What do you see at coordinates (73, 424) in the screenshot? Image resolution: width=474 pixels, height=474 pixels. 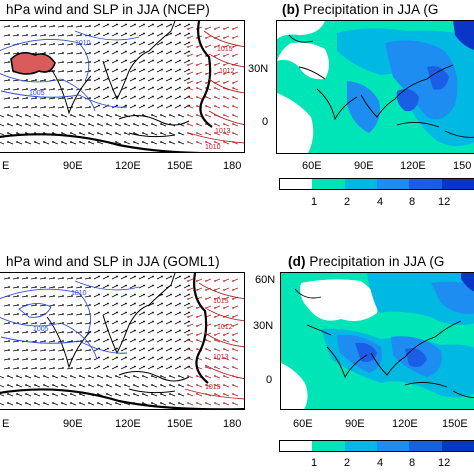 I see `panel-c-lon-label: 90E` at bounding box center [73, 424].